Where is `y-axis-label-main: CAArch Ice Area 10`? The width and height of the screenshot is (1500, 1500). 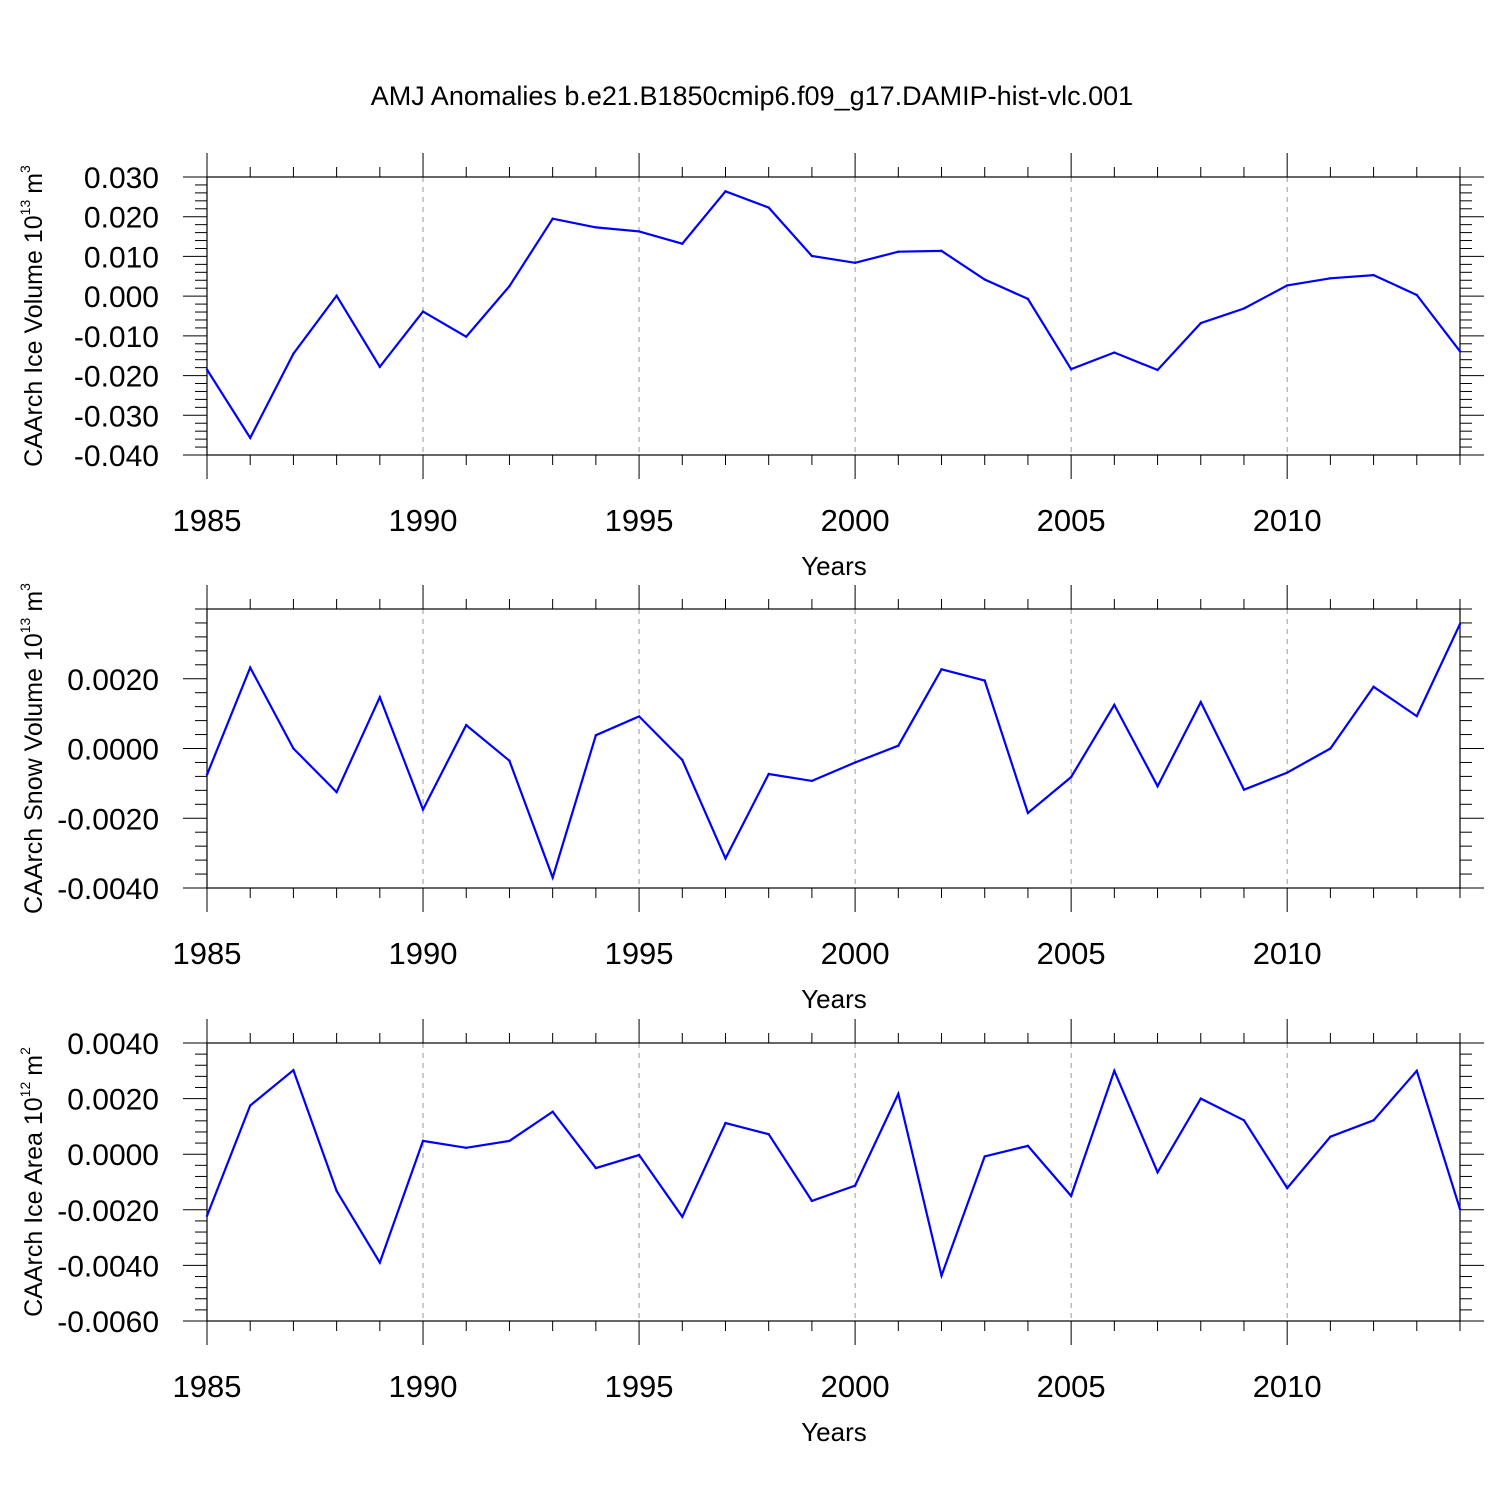 y-axis-label-main: CAArch Ice Area 10 is located at coordinates (34, 1207).